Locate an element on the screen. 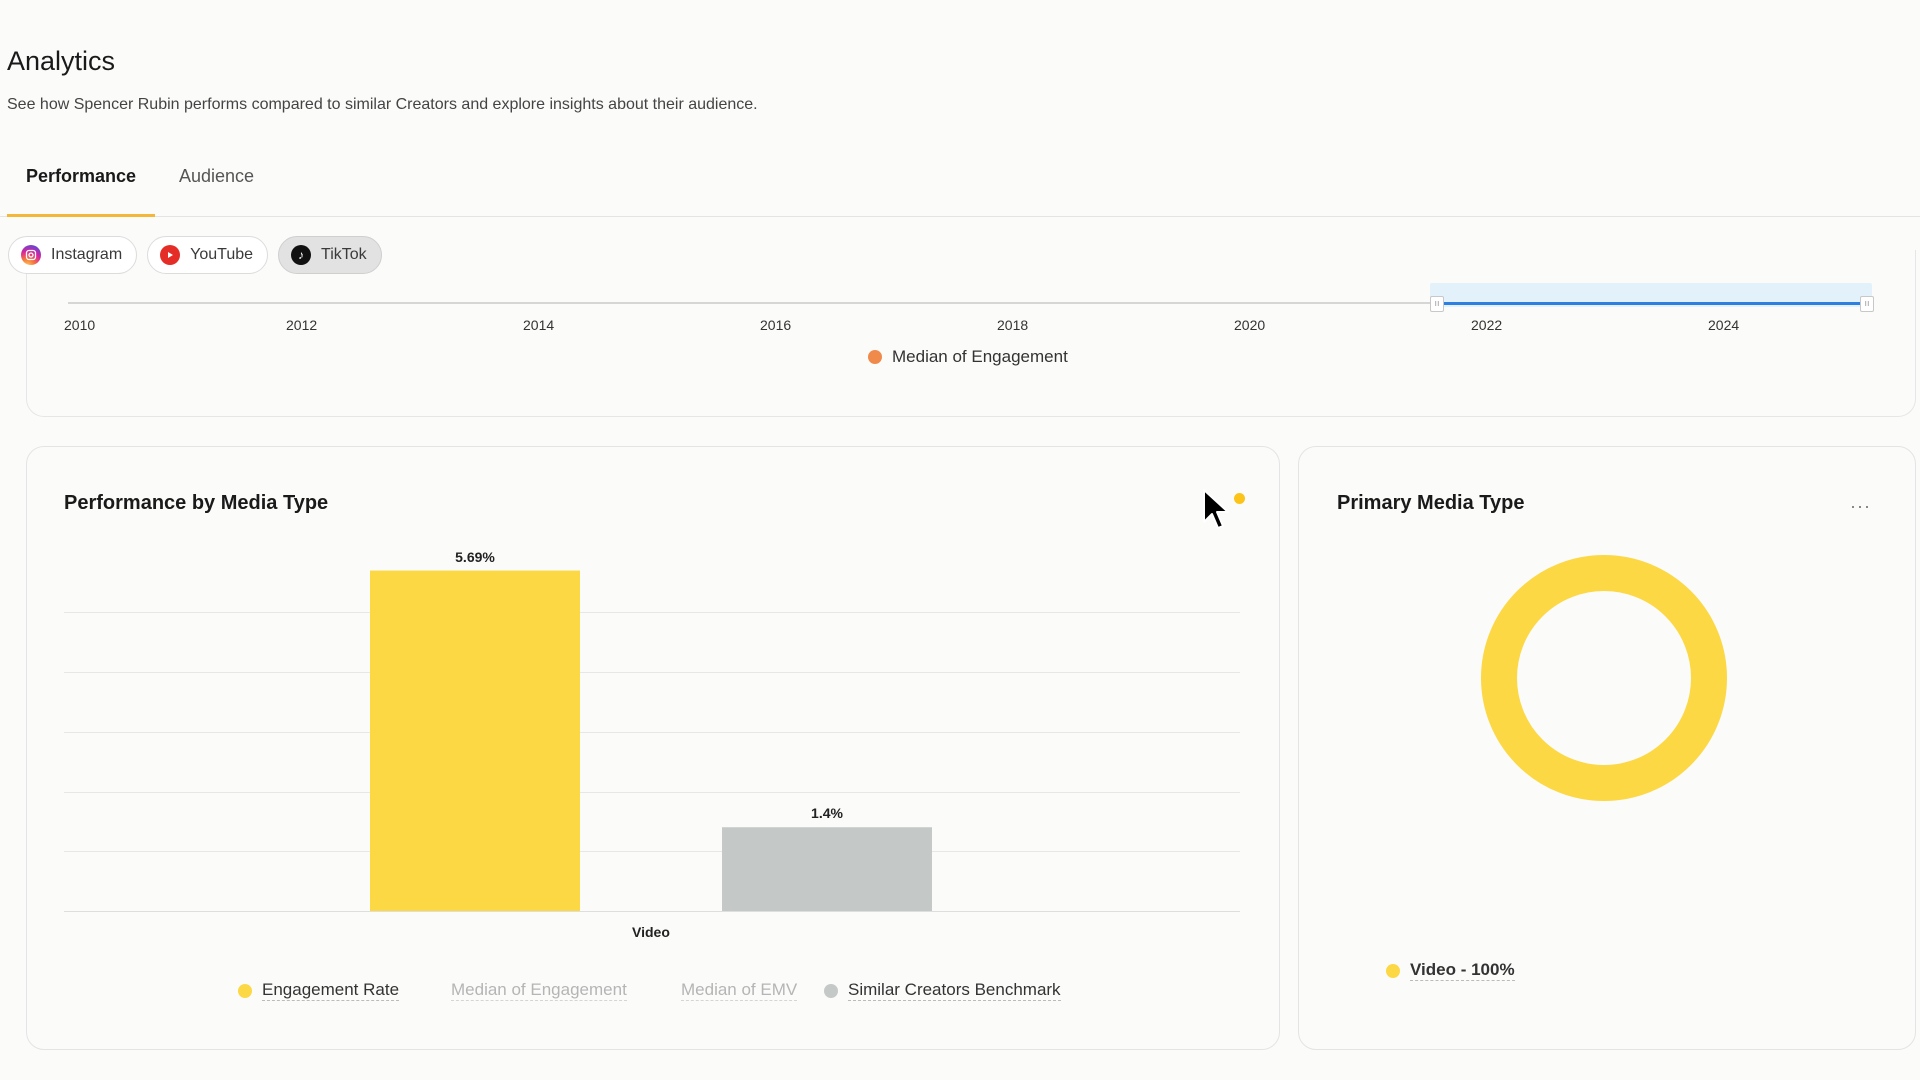  x-axis-category-label: Video is located at coordinates (651, 932).